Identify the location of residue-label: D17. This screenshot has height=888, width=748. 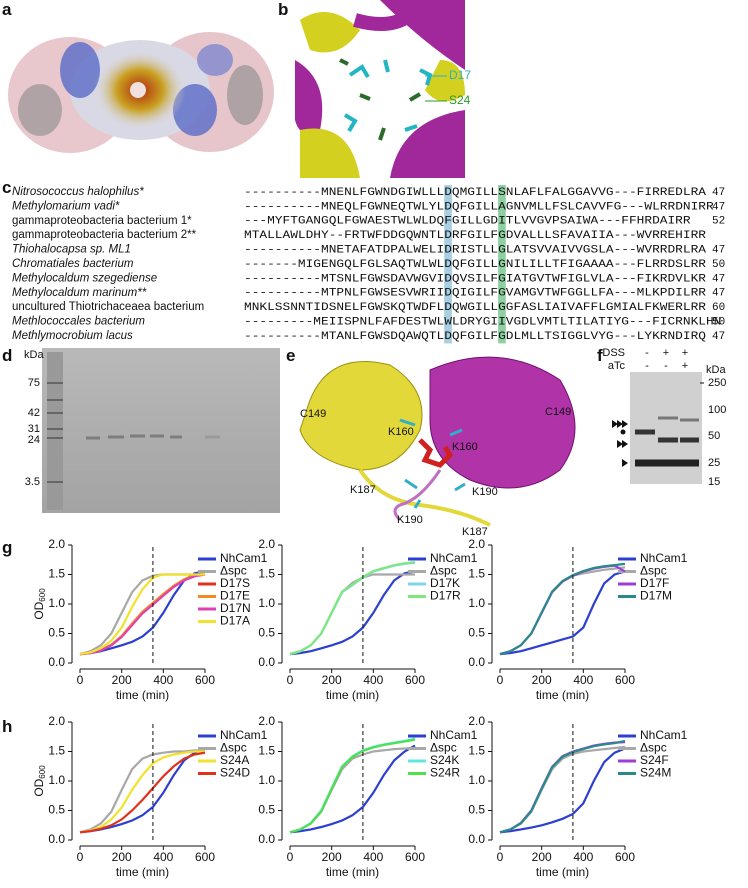
(460, 75).